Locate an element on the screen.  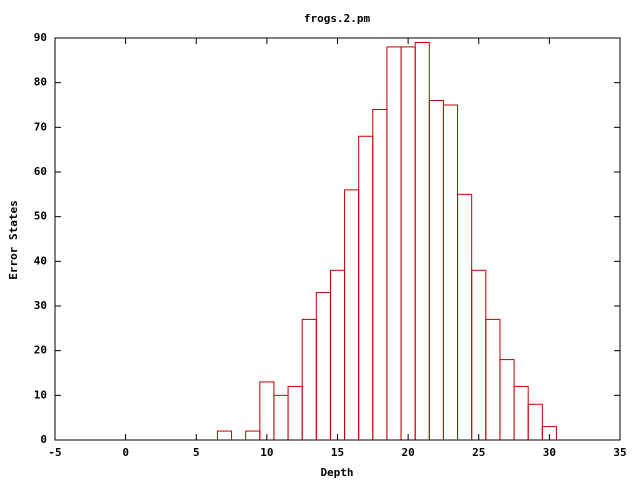
chart-title: frogs.2.pm is located at coordinates (337, 18).